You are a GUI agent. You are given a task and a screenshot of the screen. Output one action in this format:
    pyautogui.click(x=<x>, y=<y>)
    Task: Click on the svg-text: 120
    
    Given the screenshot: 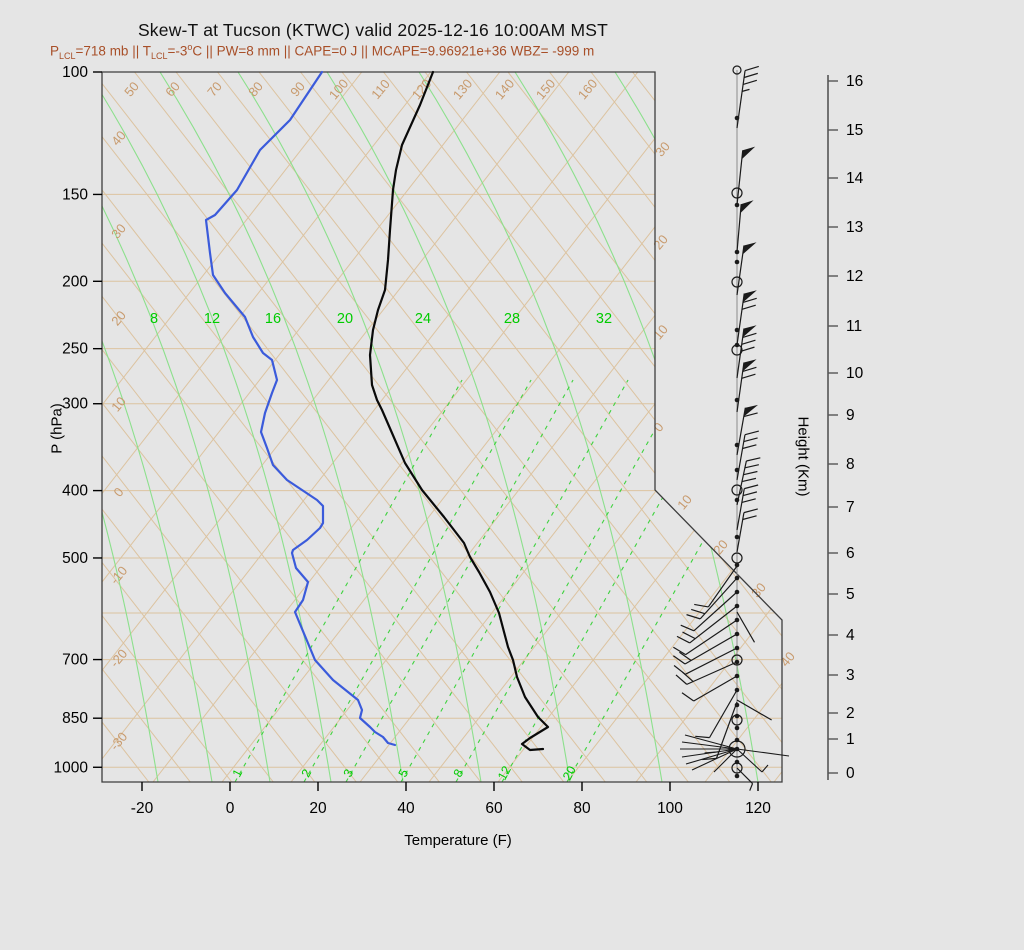 What is the action you would take?
    pyautogui.click(x=758, y=808)
    